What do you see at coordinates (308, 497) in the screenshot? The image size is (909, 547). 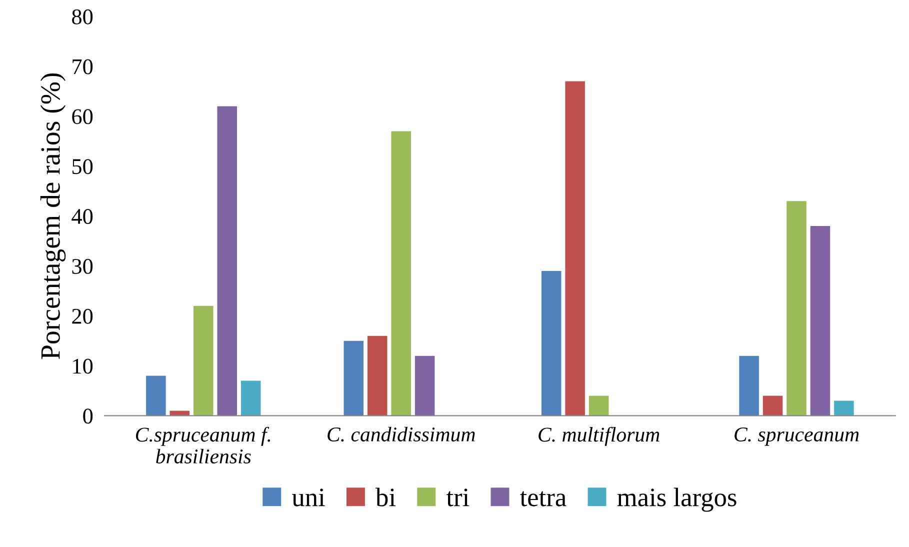 I see `legend-label: uni` at bounding box center [308, 497].